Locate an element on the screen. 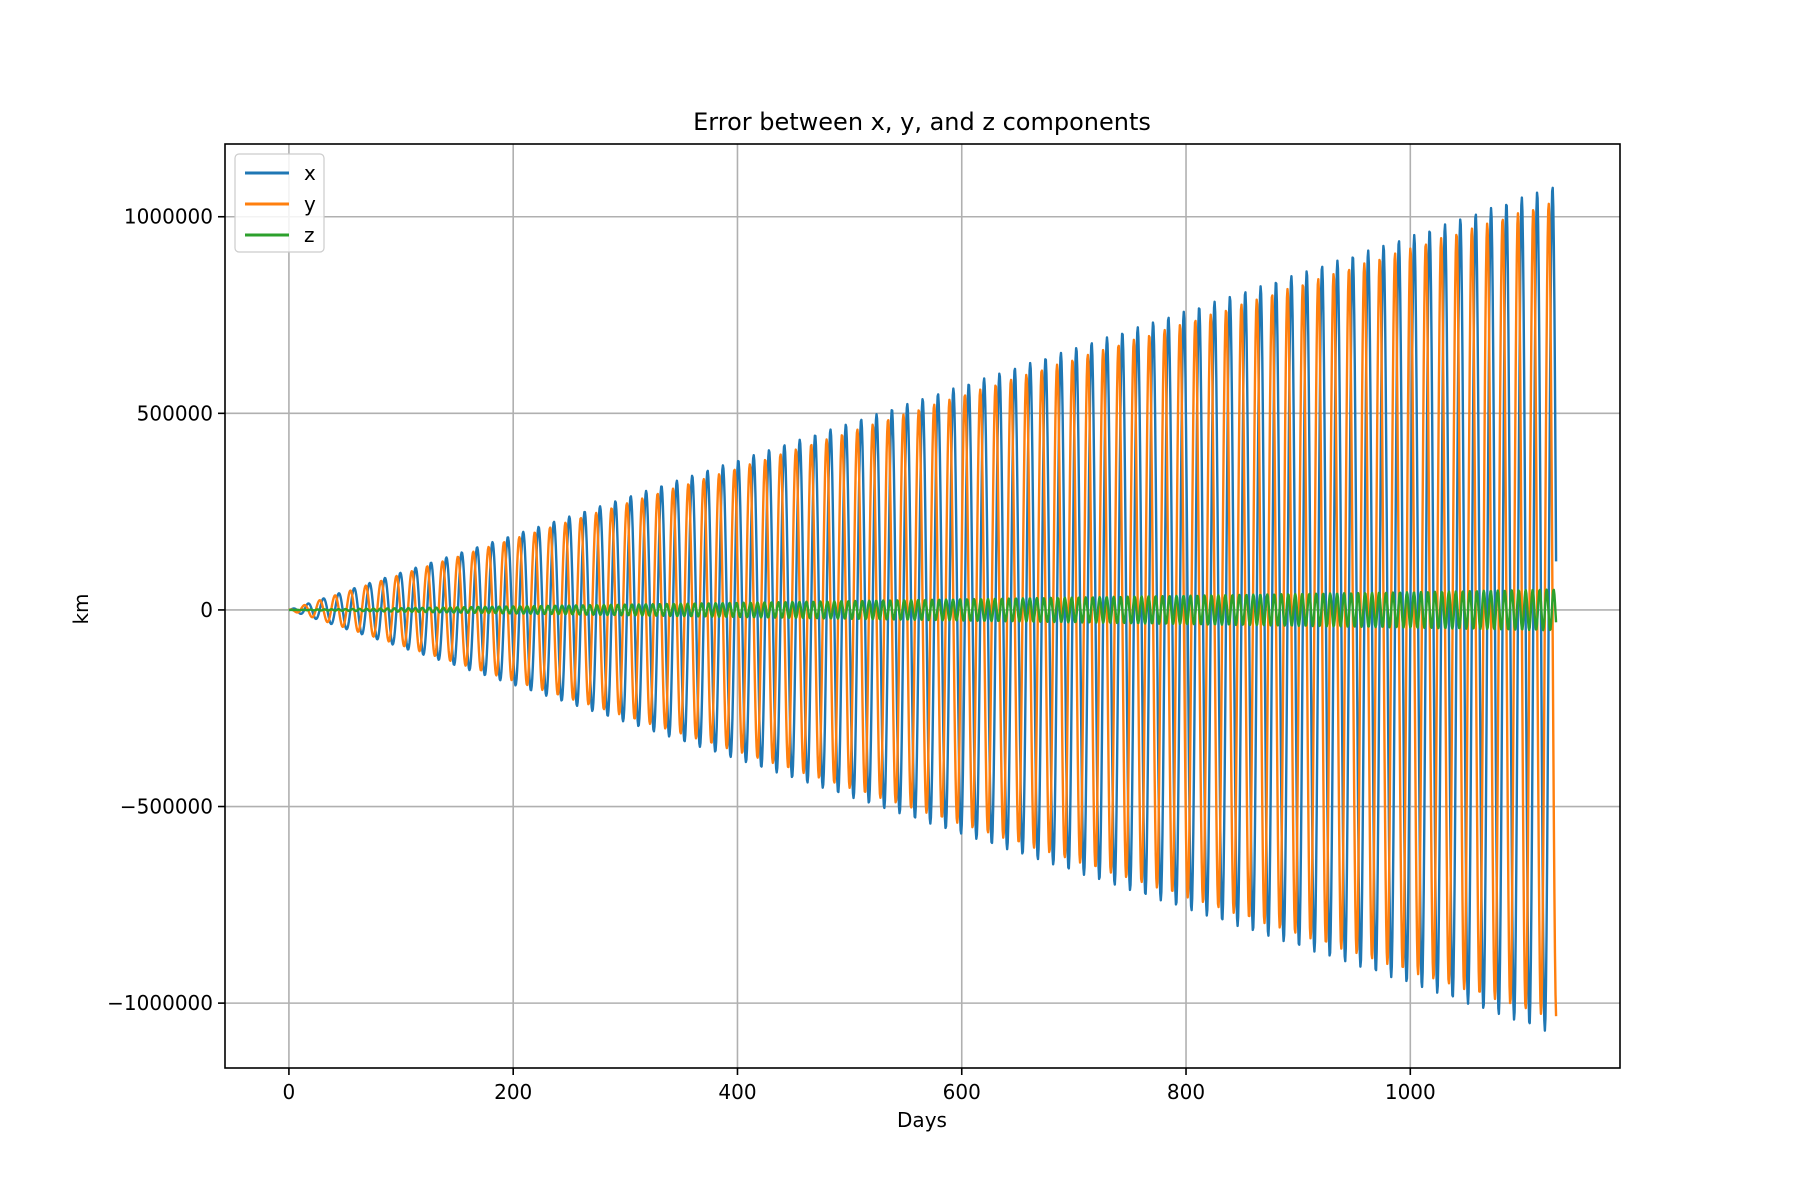 Image resolution: width=1800 pixels, height=1200 pixels. chart-title: Error between x, y, and z components is located at coordinates (922, 122).